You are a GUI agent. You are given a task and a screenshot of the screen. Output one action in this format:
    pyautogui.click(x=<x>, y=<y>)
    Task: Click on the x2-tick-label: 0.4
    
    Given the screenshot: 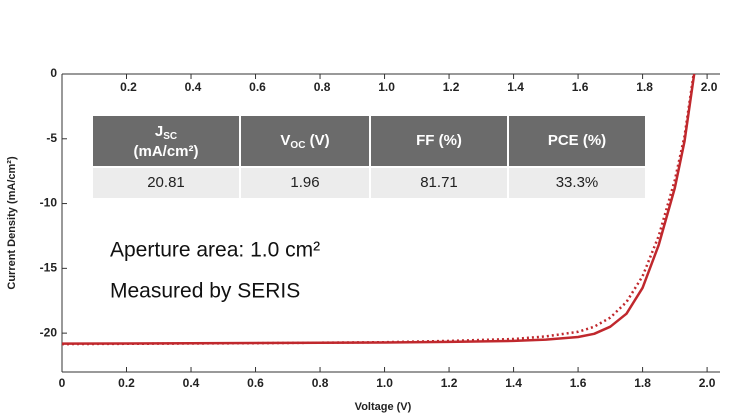 What is the action you would take?
    pyautogui.click(x=193, y=87)
    